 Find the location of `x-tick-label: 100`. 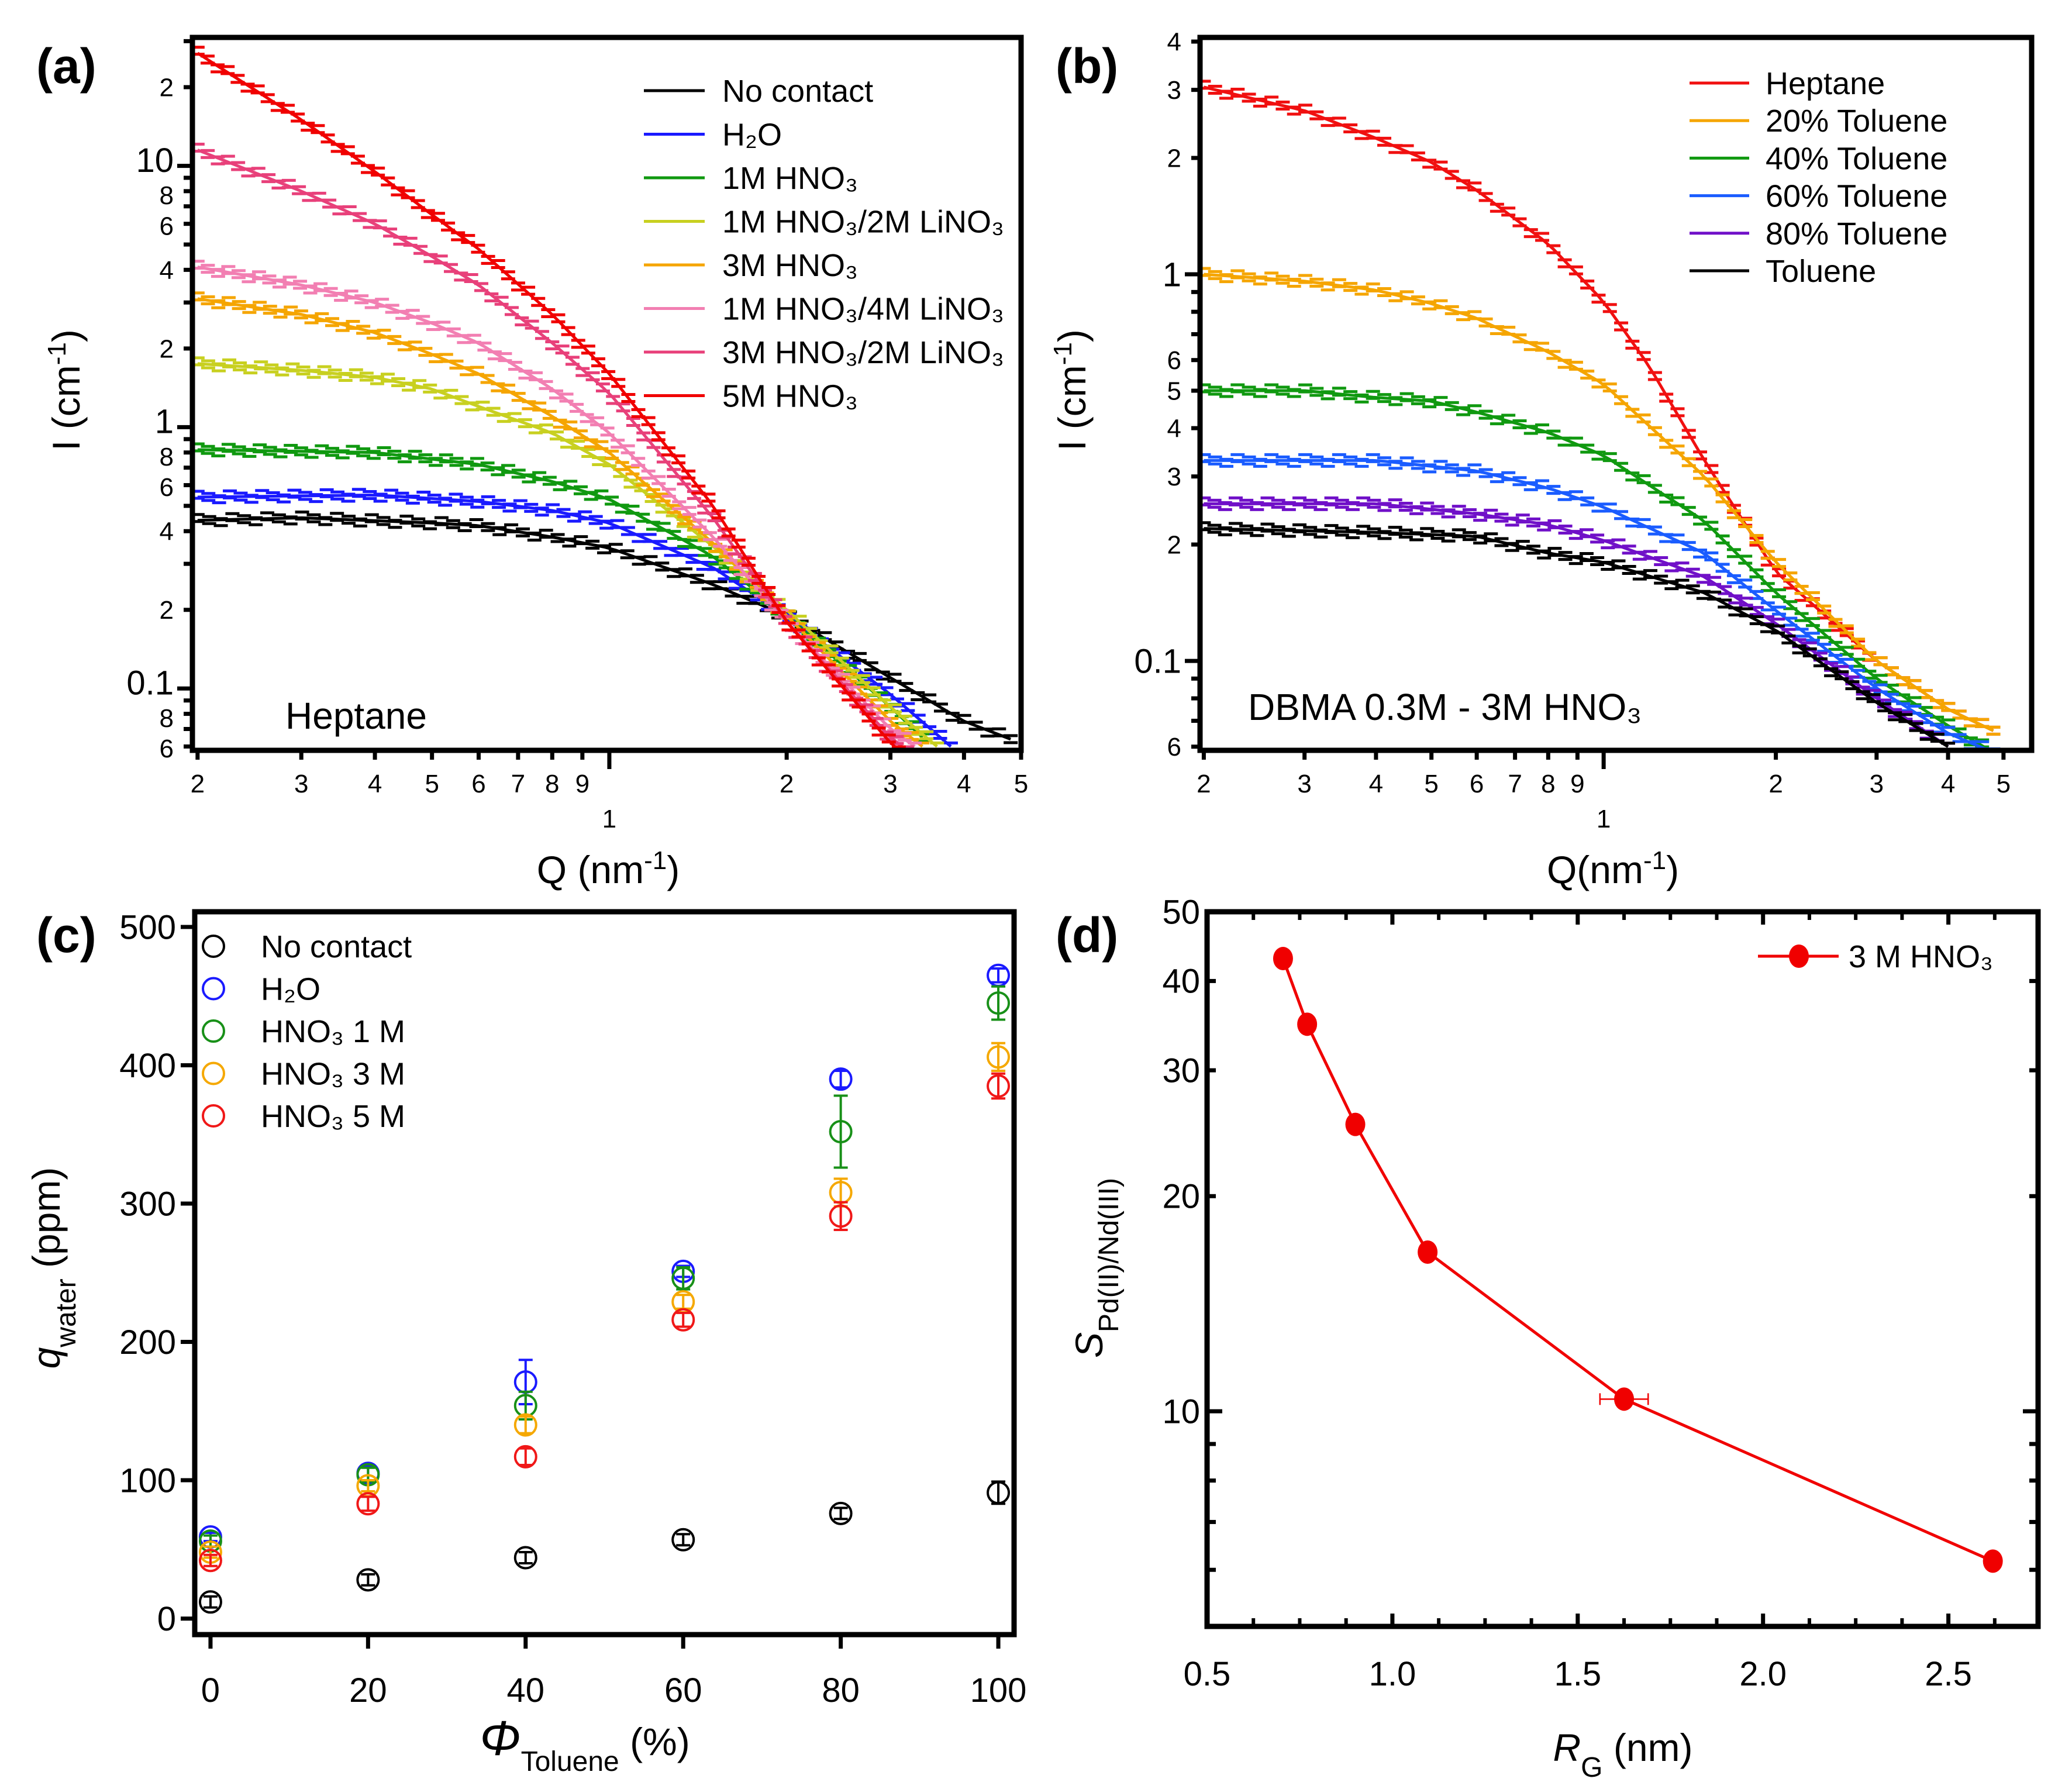

x-tick-label: 100 is located at coordinates (998, 1690).